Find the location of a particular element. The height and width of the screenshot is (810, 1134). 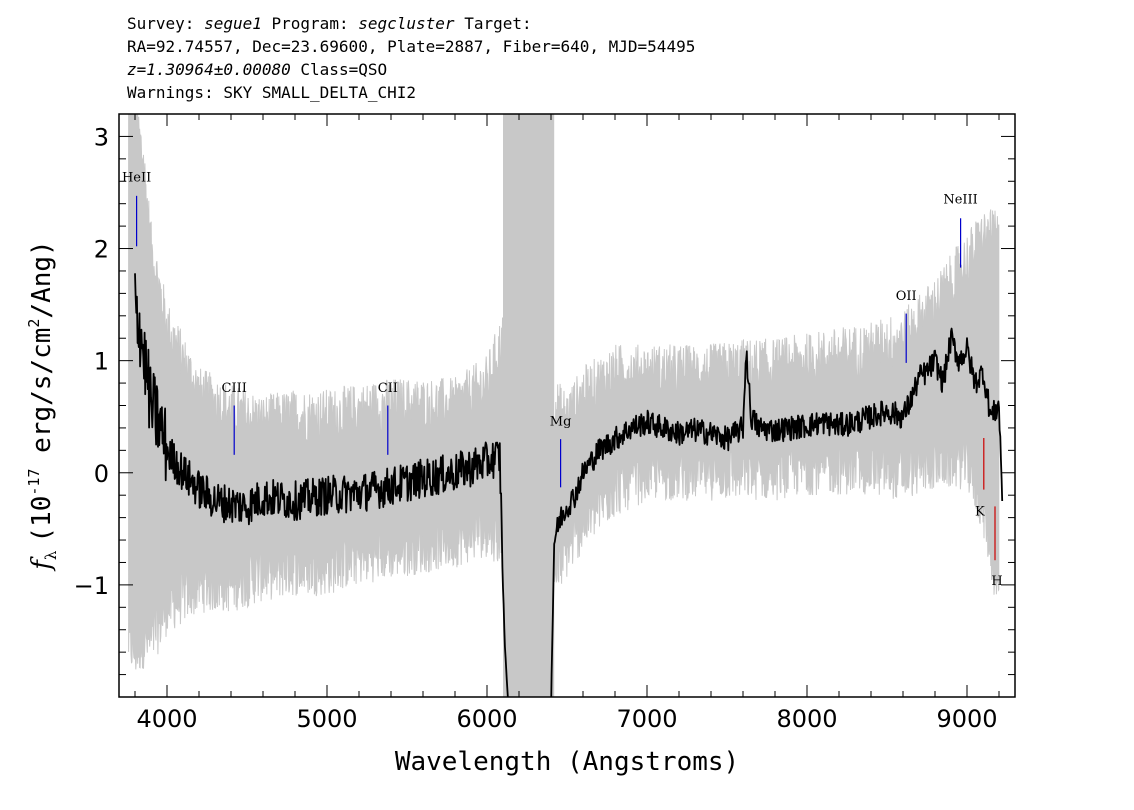

y-axis-unit-prefix: (10 is located at coordinates (42, 519).